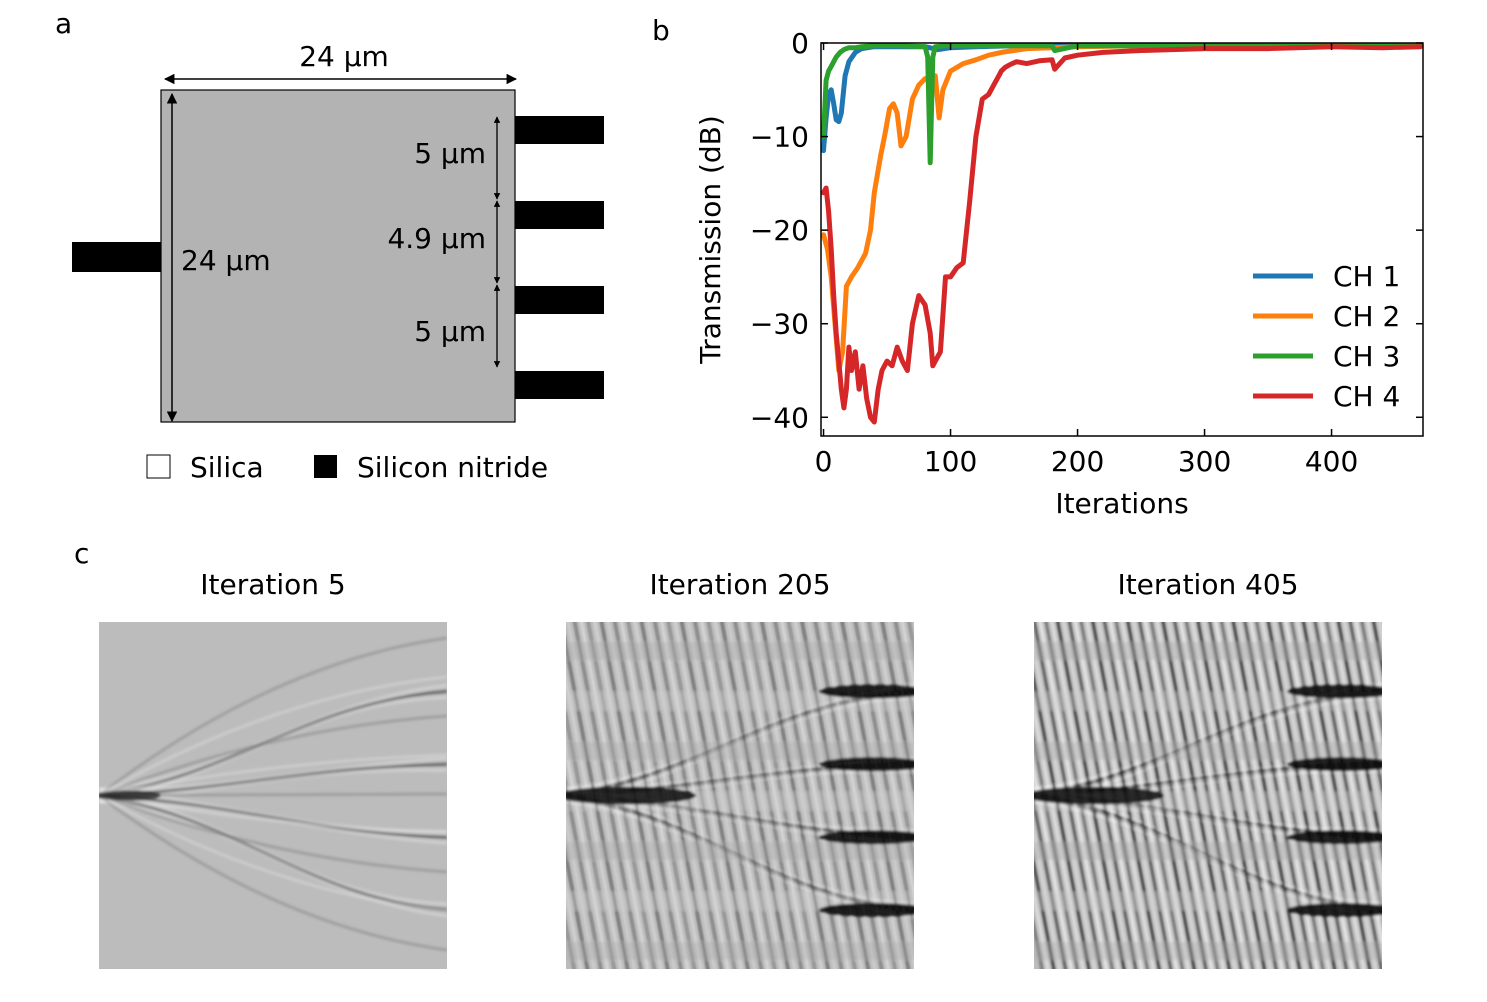  Describe the element at coordinates (436, 238) in the screenshot. I see `spacing-label-2: 4.9 µm` at that location.